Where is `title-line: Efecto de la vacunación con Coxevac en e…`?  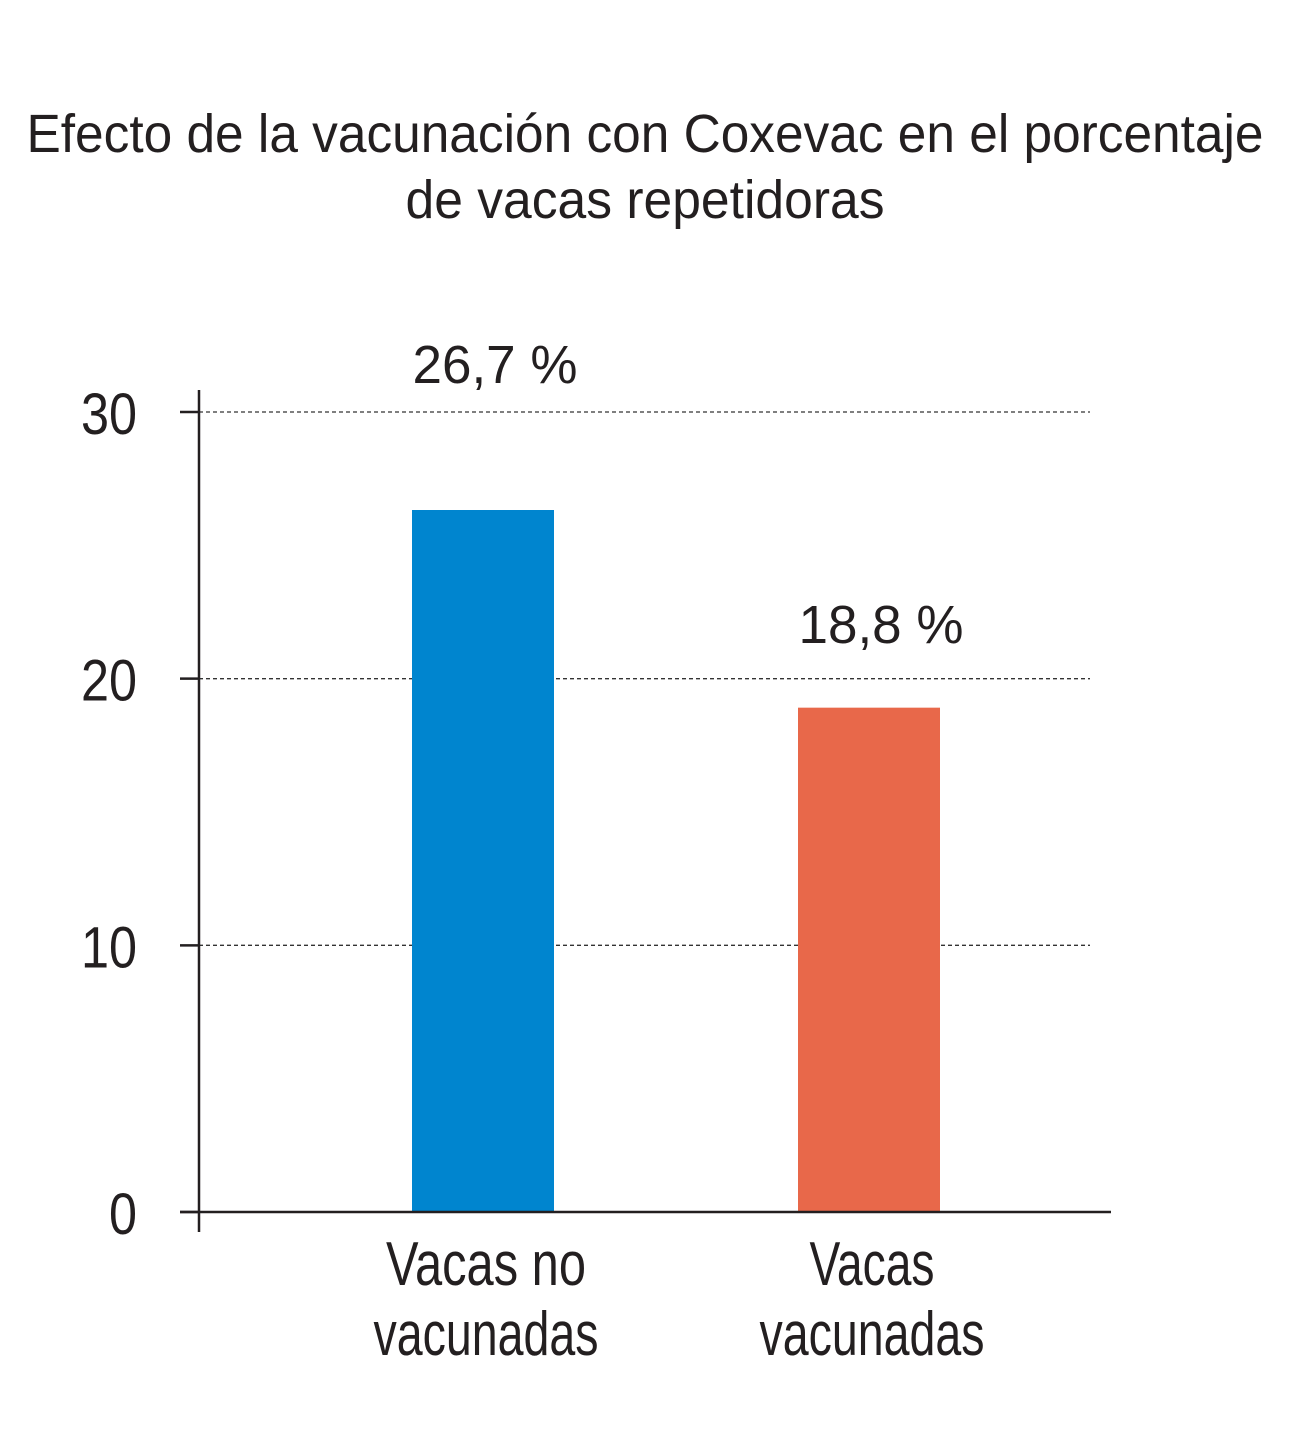 title-line: Efecto de la vacunación con Coxevac en e… is located at coordinates (645, 134).